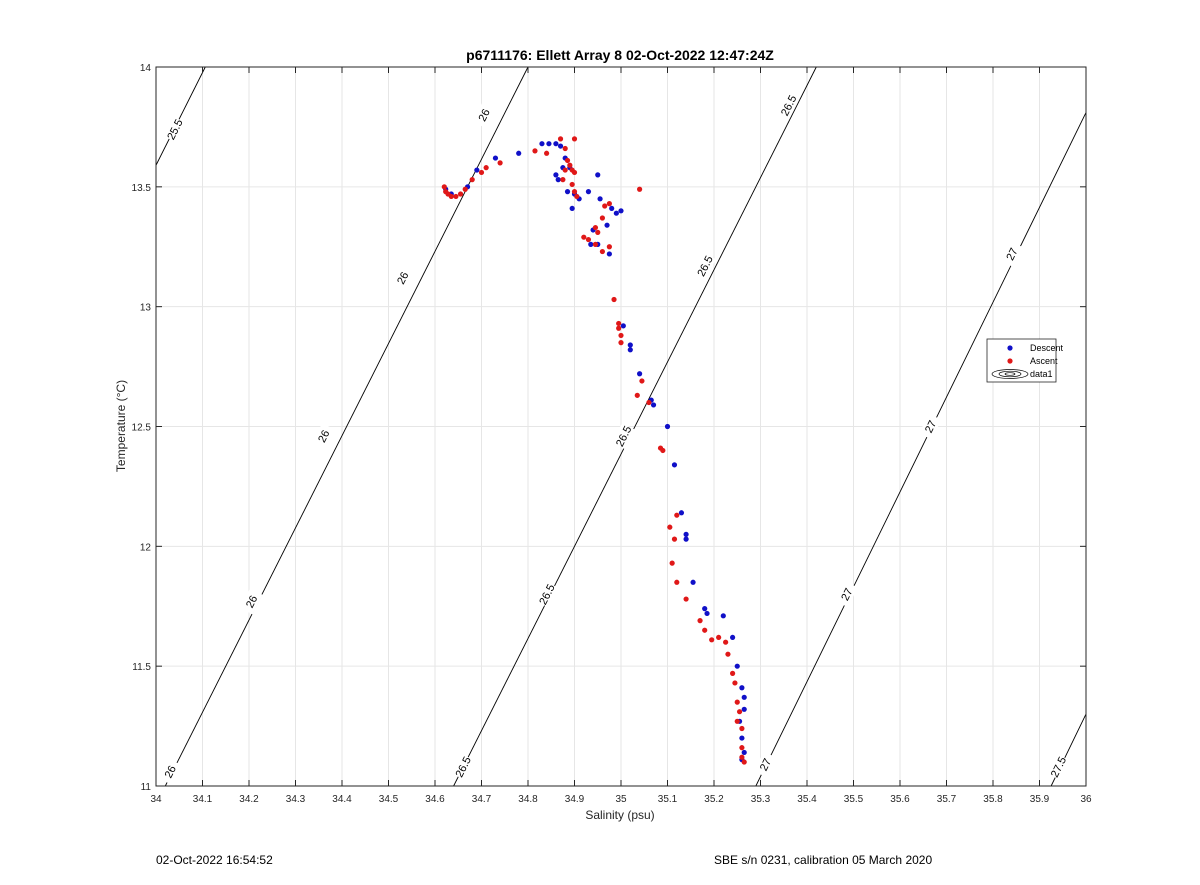 The image size is (1200, 885). I want to click on contour-line, so click(180, 116).